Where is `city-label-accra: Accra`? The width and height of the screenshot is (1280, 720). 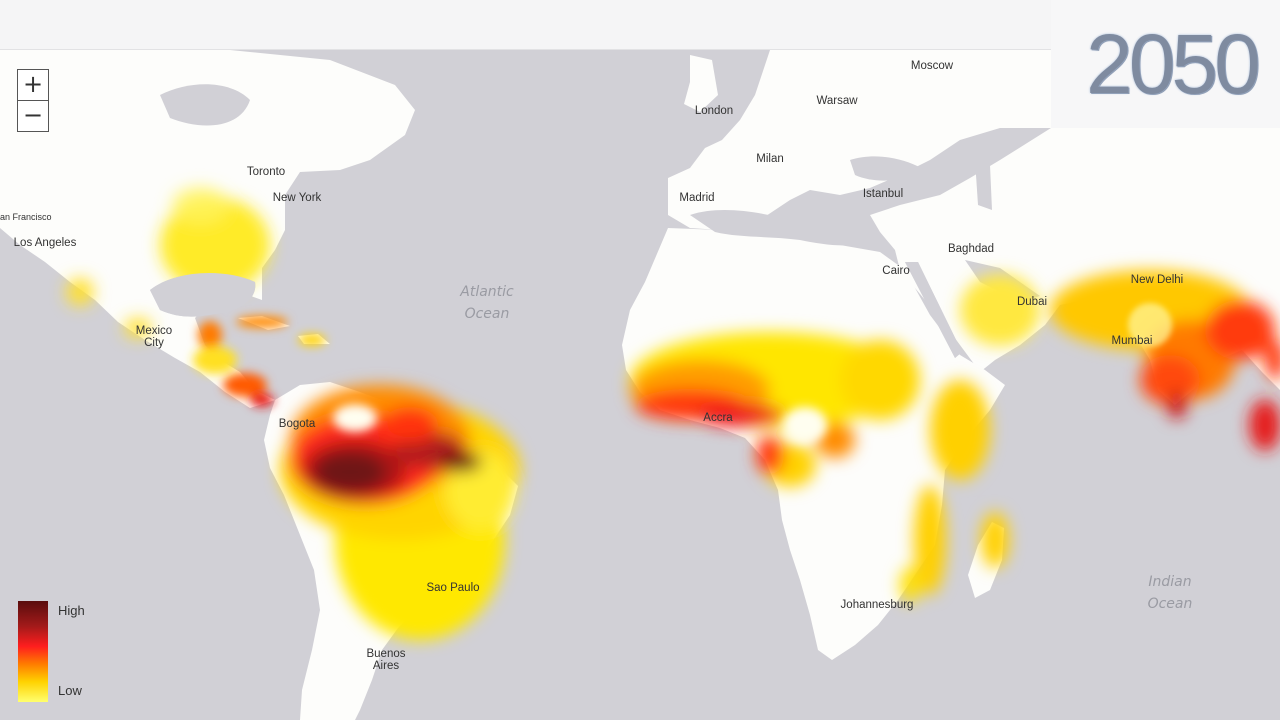 city-label-accra: Accra is located at coordinates (718, 418).